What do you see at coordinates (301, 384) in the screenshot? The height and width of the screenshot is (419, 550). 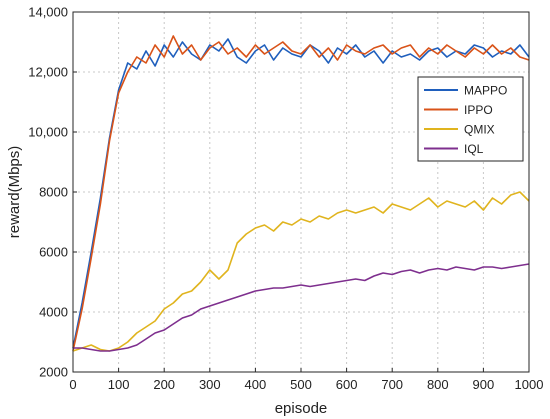 I see `x-tick-label: 500` at bounding box center [301, 384].